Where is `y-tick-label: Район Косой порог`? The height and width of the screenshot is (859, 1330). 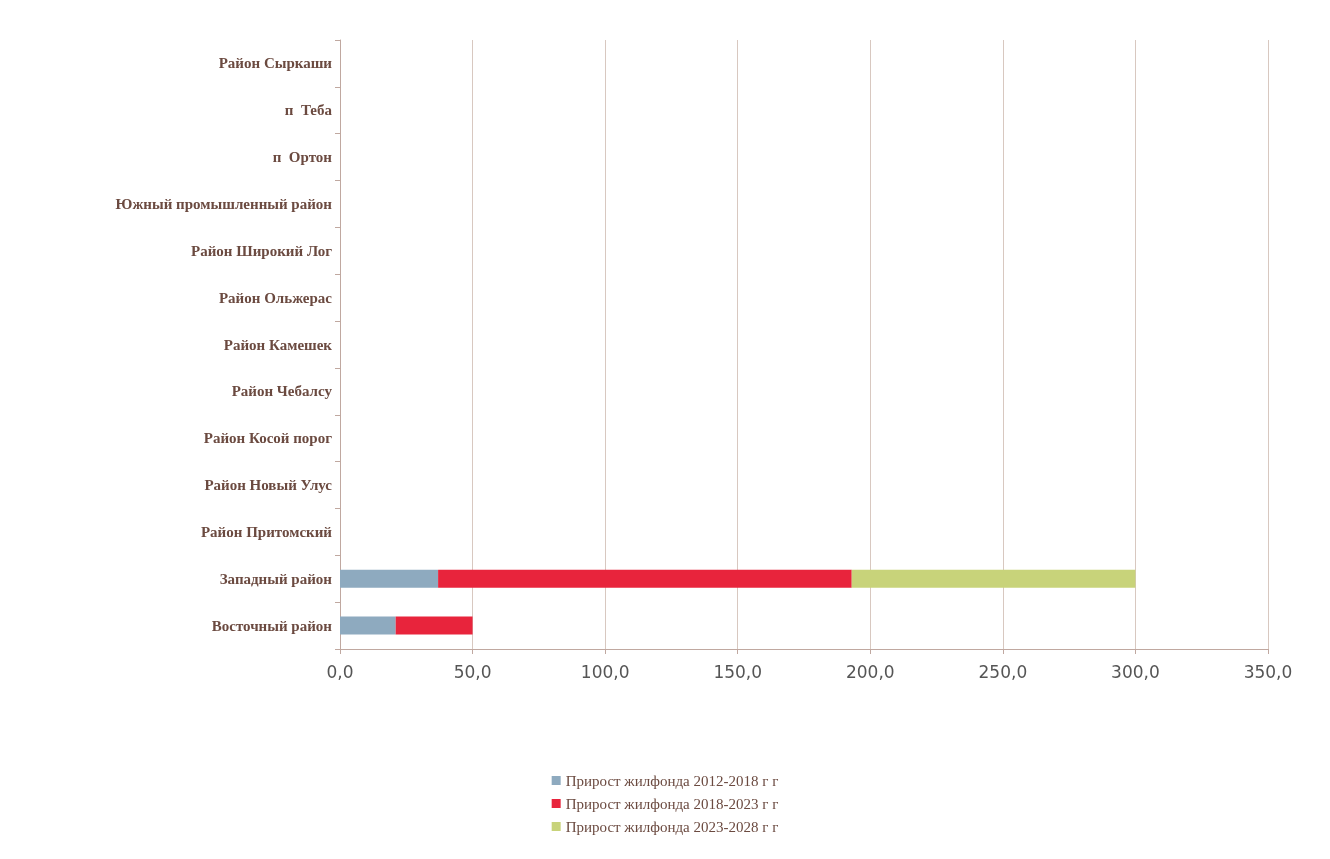
y-tick-label: Район Косой порог is located at coordinates (268, 438).